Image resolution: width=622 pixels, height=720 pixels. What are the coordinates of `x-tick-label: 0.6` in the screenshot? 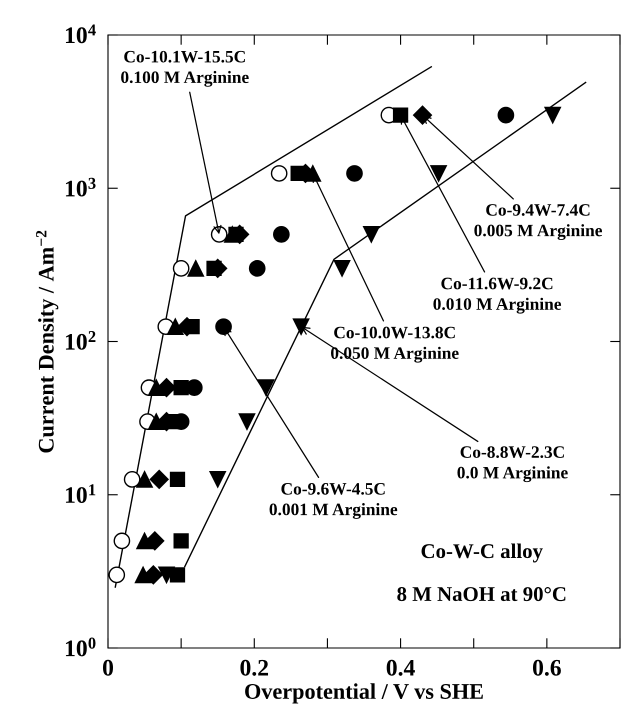 It's located at (547, 668).